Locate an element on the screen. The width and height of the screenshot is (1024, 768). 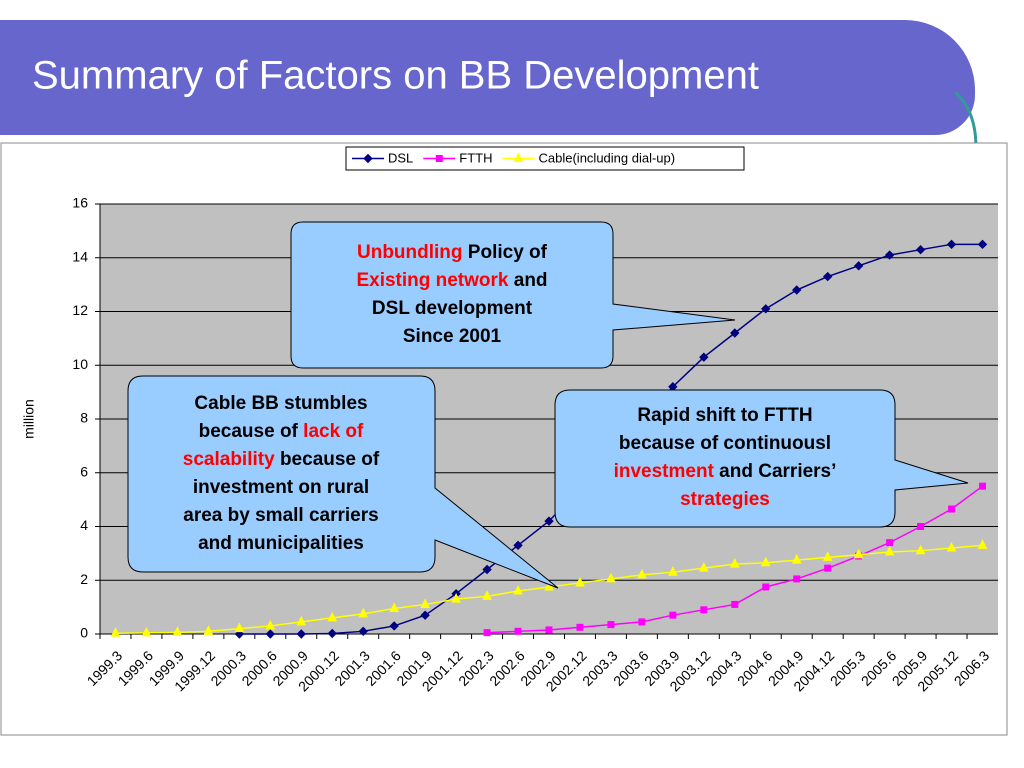
legend-label: FTTH is located at coordinates (475, 157).